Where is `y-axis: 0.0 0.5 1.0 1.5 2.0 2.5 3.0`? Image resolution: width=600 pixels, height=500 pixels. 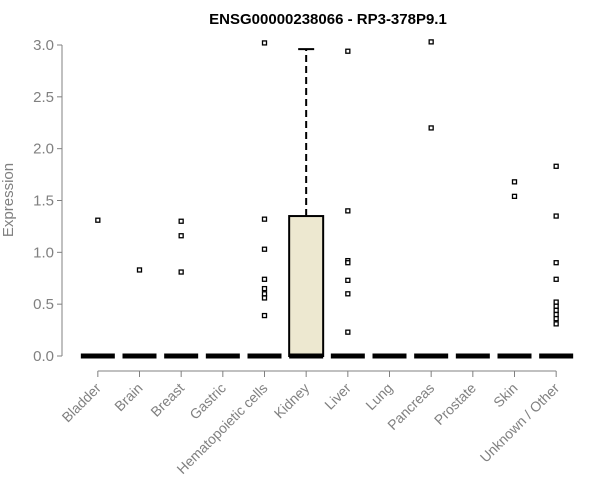
y-axis: 0.0 0.5 1.0 1.5 2.0 2.5 3.0 is located at coordinates (48, 201).